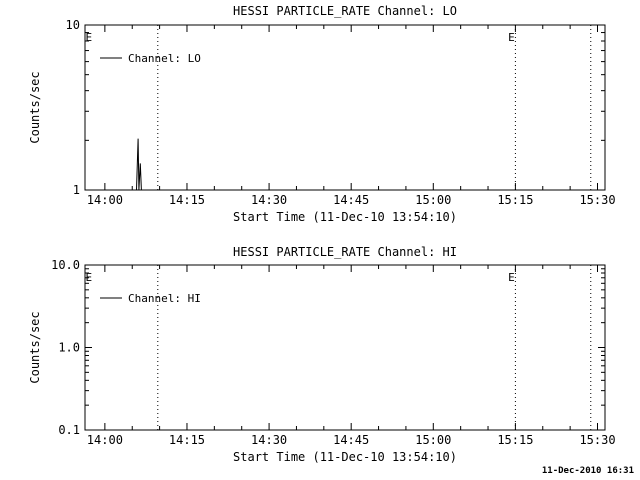  I want to click on y-tick-label: 10, so click(73, 25).